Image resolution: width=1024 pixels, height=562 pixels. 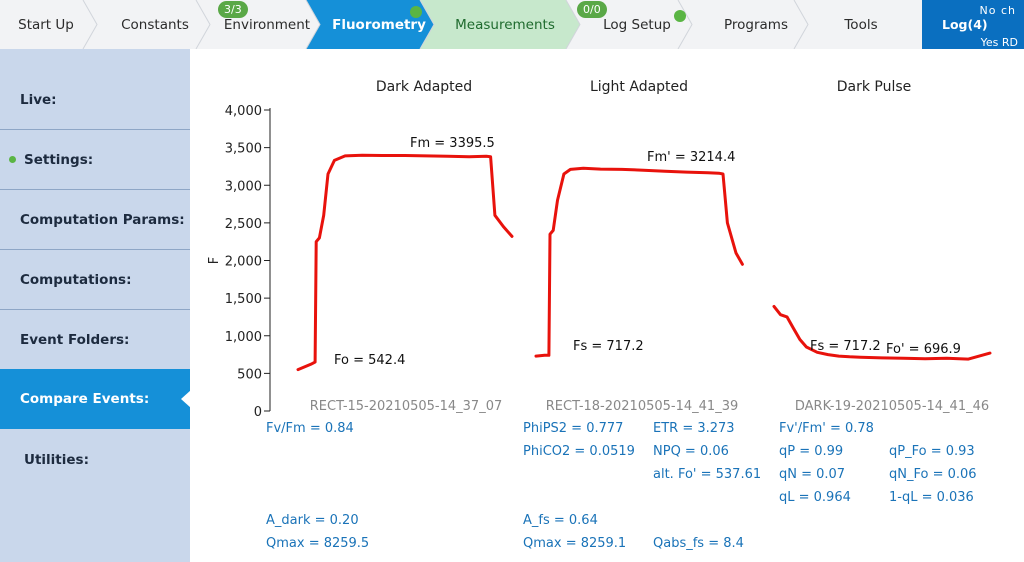 I want to click on metric-npq: NPQ = 0.06, so click(x=691, y=451).